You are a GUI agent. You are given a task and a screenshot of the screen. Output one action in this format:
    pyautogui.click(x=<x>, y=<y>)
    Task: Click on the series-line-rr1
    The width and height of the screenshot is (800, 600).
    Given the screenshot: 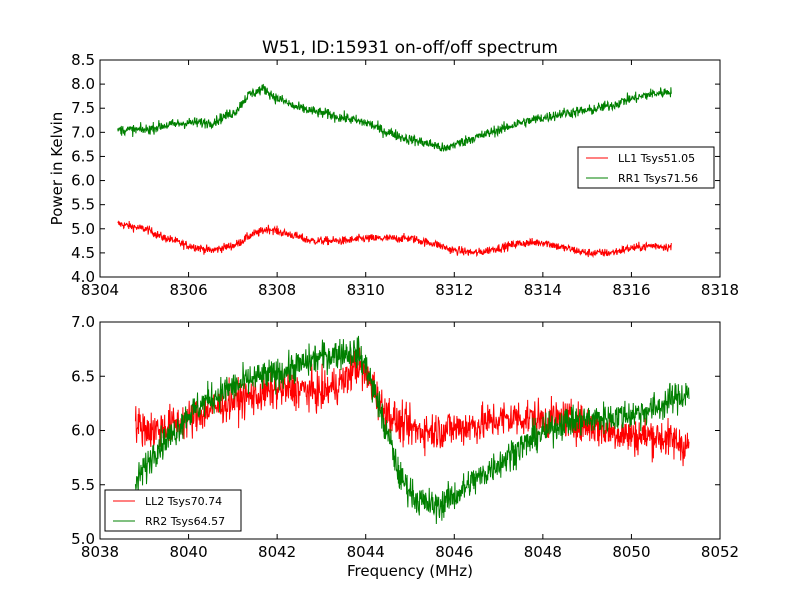 What is the action you would take?
    pyautogui.click(x=394, y=117)
    